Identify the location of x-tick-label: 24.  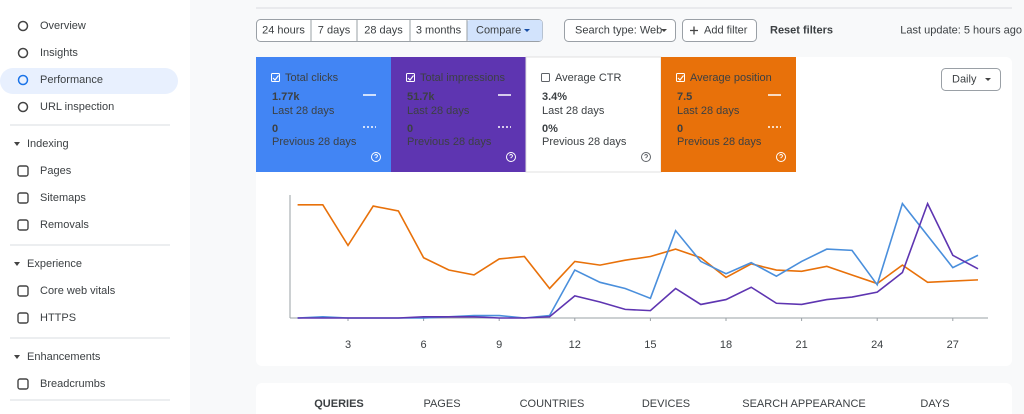
(877, 345).